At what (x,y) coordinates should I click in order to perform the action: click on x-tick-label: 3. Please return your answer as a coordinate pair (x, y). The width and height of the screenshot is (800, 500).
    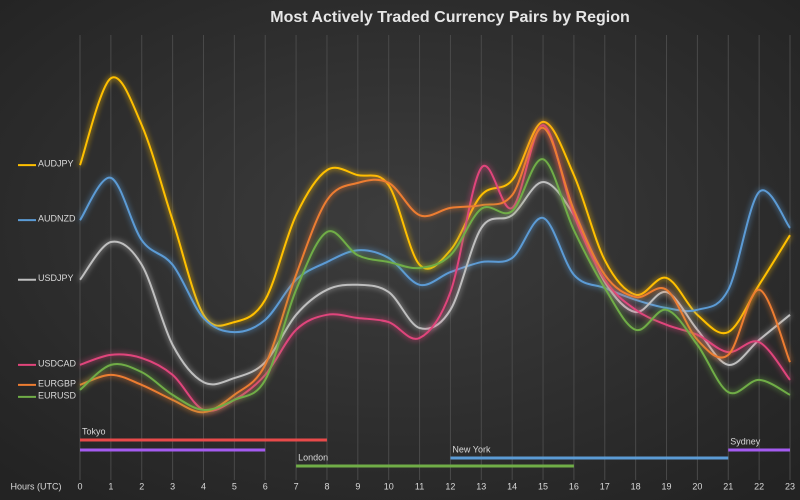
    Looking at the image, I should click on (172, 486).